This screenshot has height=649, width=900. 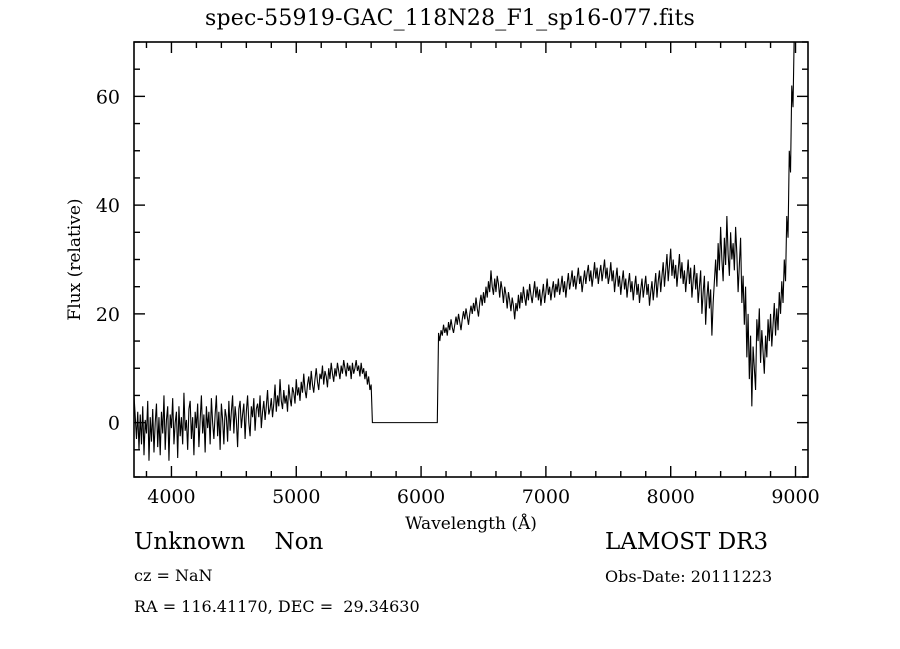 I want to click on coordinates-label: RA = 116.41170, DEC = 29.34630, so click(x=277, y=606).